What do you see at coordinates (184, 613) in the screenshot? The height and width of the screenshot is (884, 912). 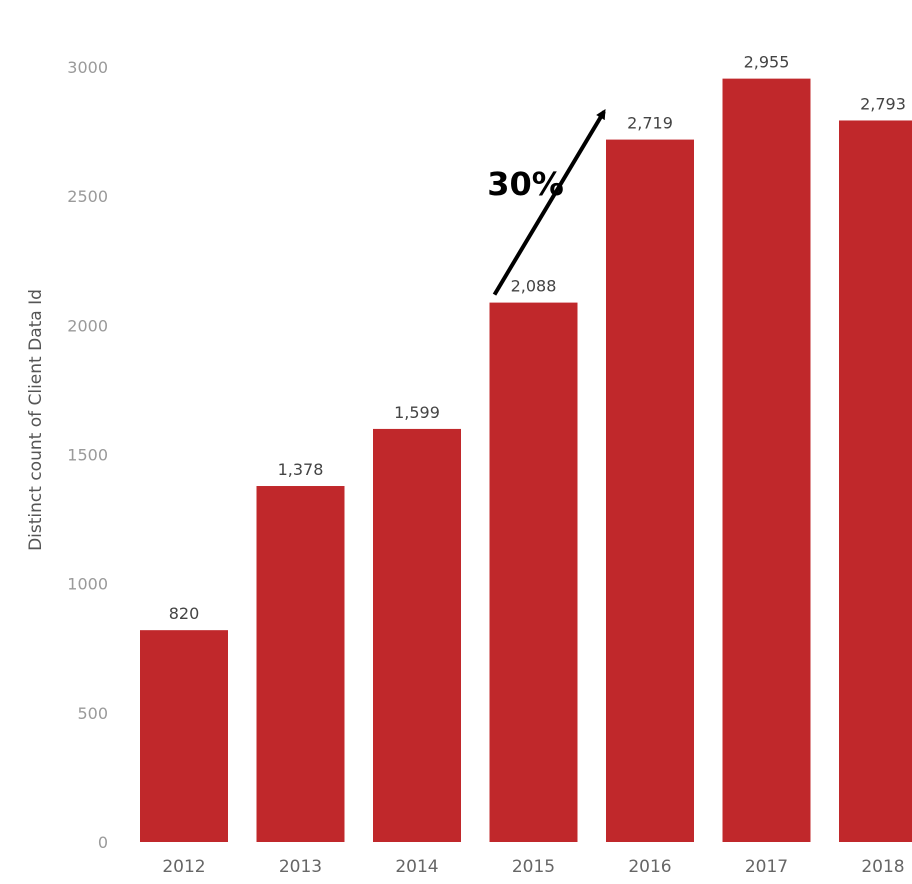 I see `data-label-2012: 820` at bounding box center [184, 613].